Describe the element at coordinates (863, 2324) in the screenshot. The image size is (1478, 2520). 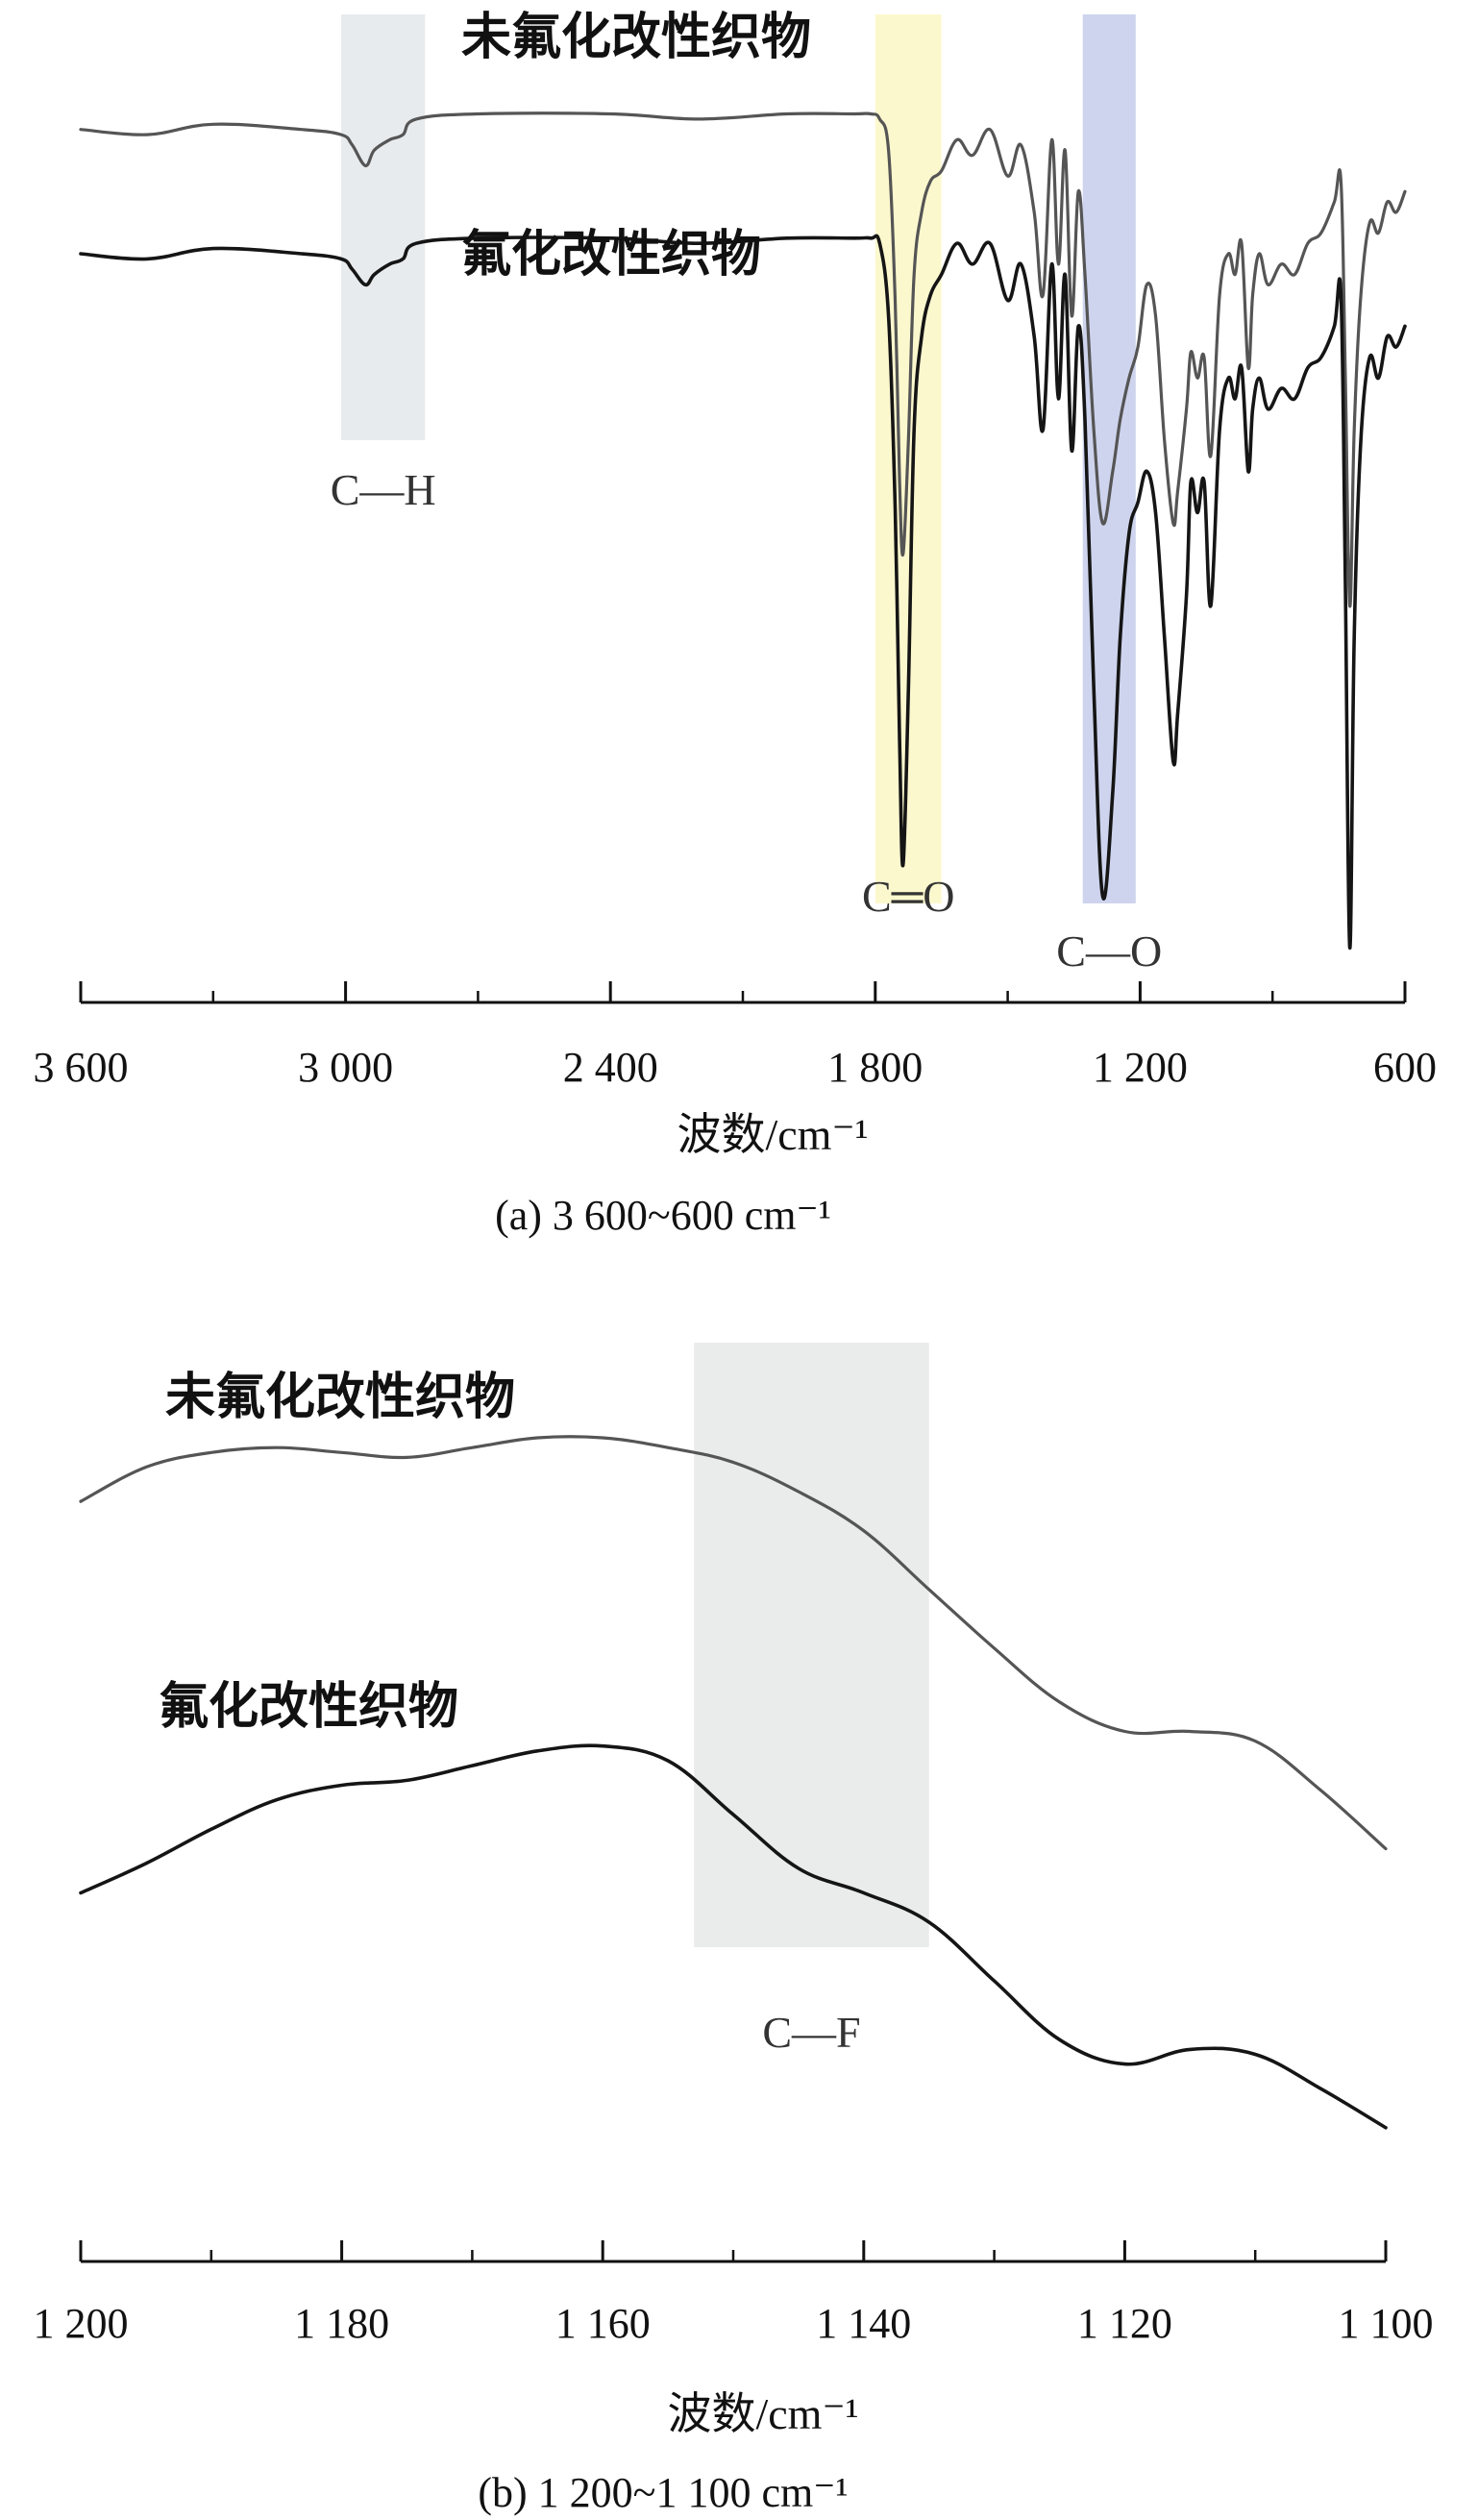
I see `x-tick-label: 1 140` at that location.